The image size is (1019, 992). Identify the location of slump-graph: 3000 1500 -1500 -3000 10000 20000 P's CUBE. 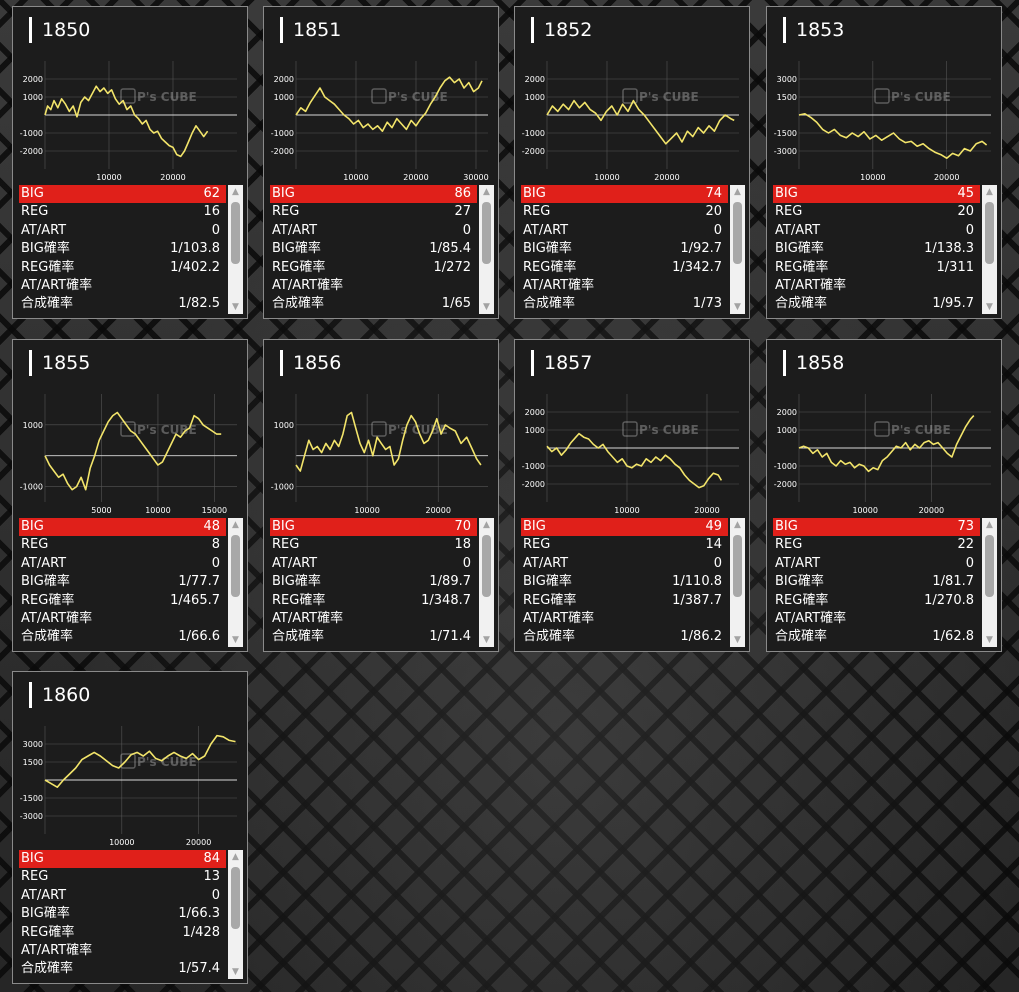
(131, 782).